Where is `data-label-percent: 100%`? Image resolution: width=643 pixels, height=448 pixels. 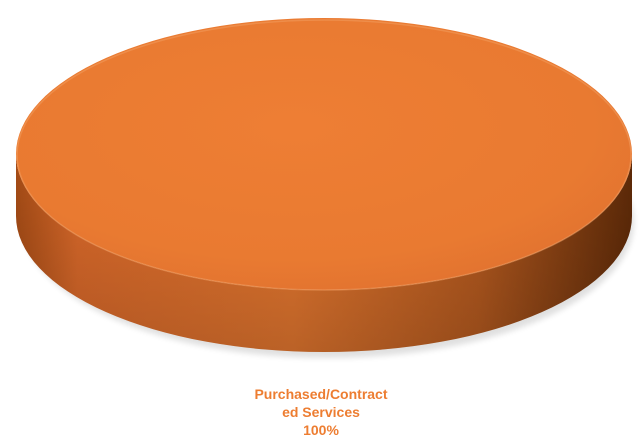
data-label-percent: 100% is located at coordinates (321, 430).